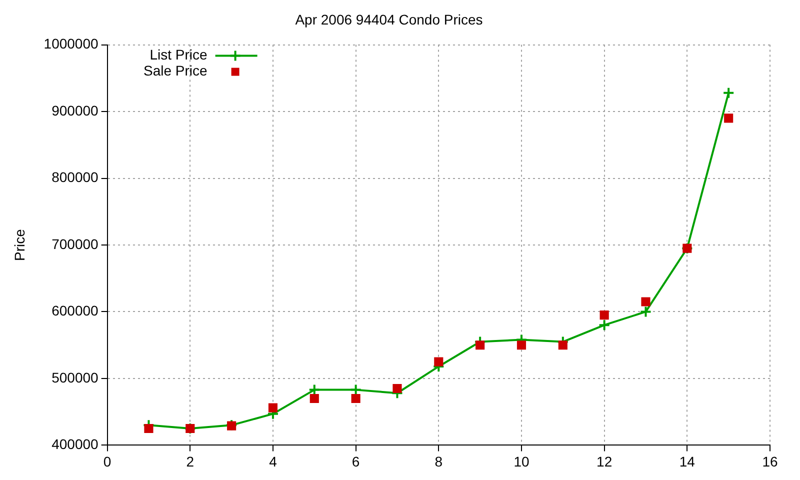  I want to click on y-tick-label: 1000000, so click(71, 44).